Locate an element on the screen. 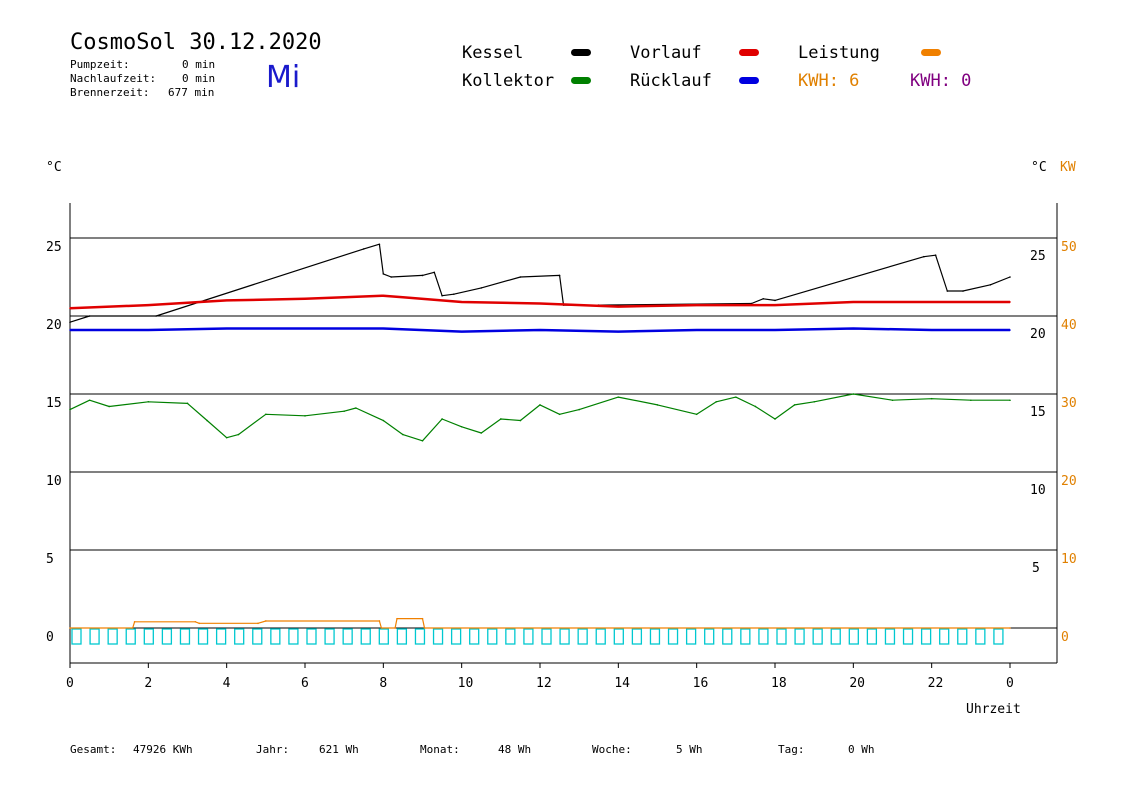  x-tick-label: 22 is located at coordinates (936, 683).